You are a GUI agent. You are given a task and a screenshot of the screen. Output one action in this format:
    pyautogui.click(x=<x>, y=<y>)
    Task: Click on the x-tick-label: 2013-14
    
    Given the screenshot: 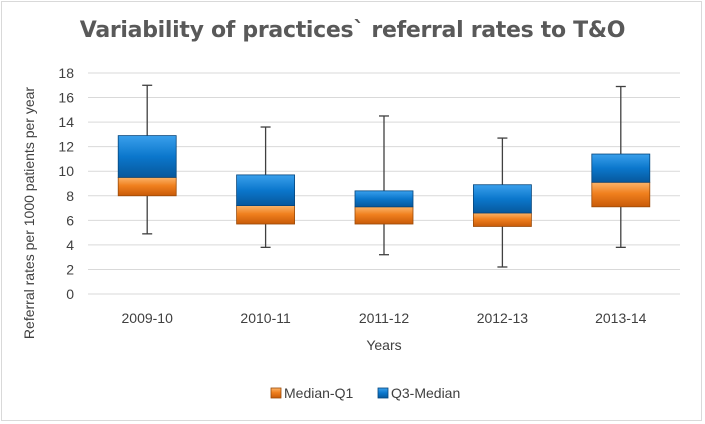 What is the action you would take?
    pyautogui.click(x=621, y=318)
    